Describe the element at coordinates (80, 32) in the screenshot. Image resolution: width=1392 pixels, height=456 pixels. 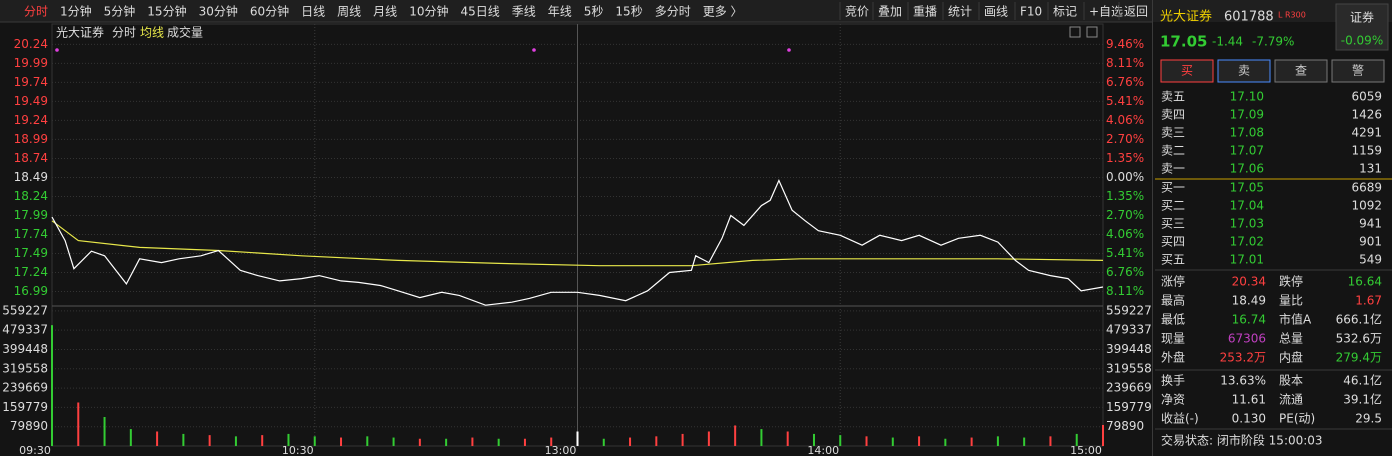
I see `chart-title: 光大证券` at that location.